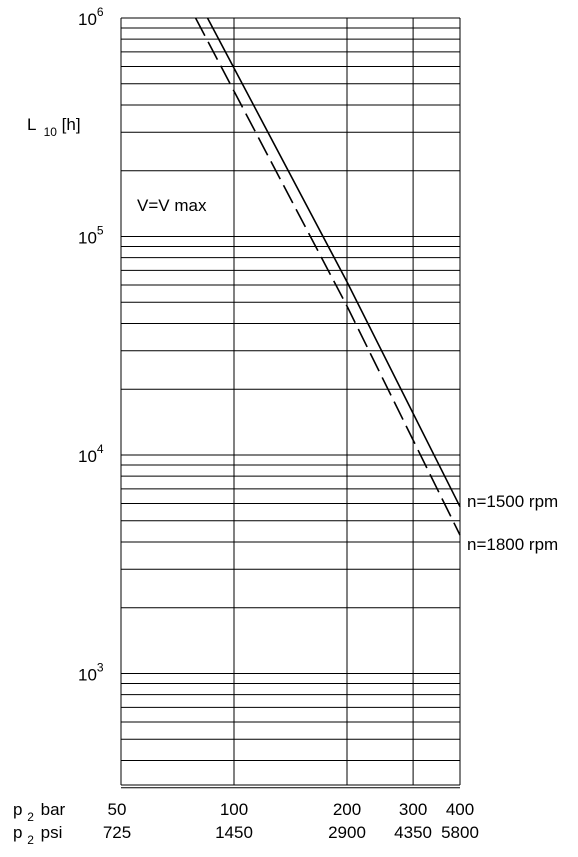 The width and height of the screenshot is (578, 857). Describe the element at coordinates (347, 809) in the screenshot. I see `x-tick-label-bar: 200` at that location.